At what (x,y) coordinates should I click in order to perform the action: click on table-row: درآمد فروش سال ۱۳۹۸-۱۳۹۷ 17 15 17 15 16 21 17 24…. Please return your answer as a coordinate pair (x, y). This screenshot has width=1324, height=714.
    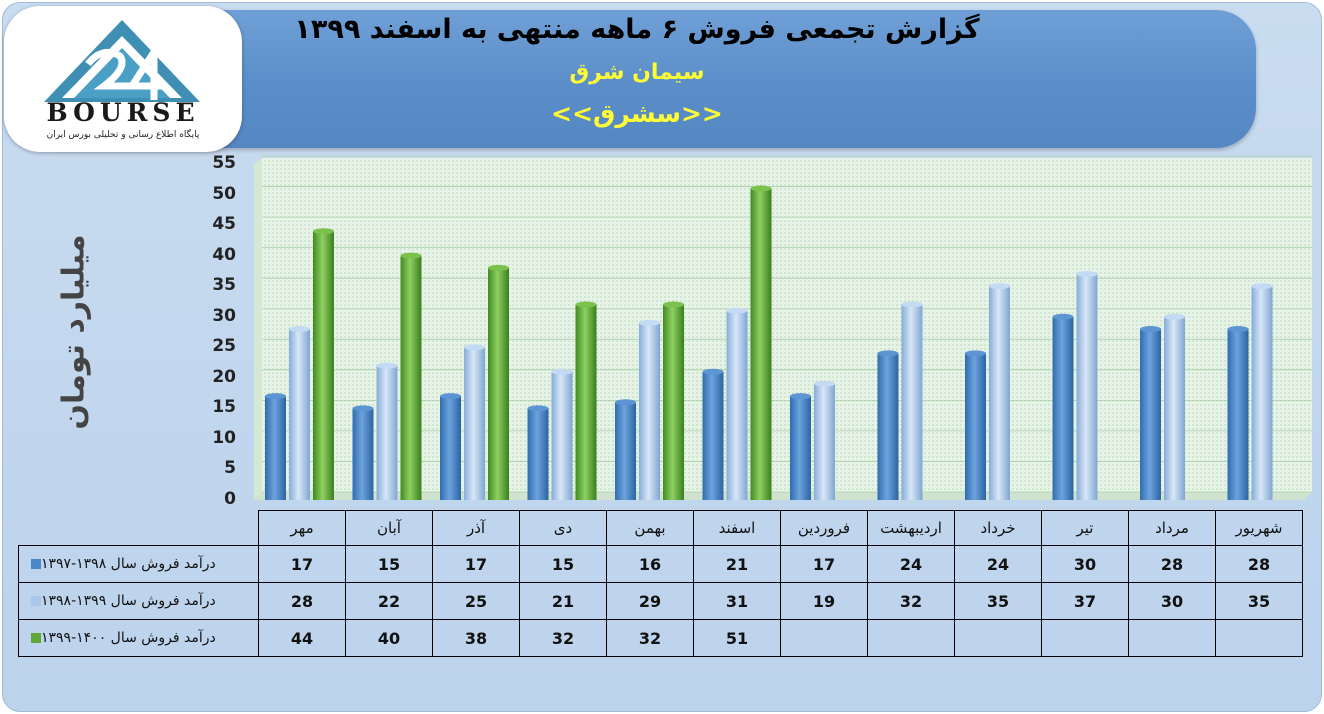
    Looking at the image, I should click on (660, 564).